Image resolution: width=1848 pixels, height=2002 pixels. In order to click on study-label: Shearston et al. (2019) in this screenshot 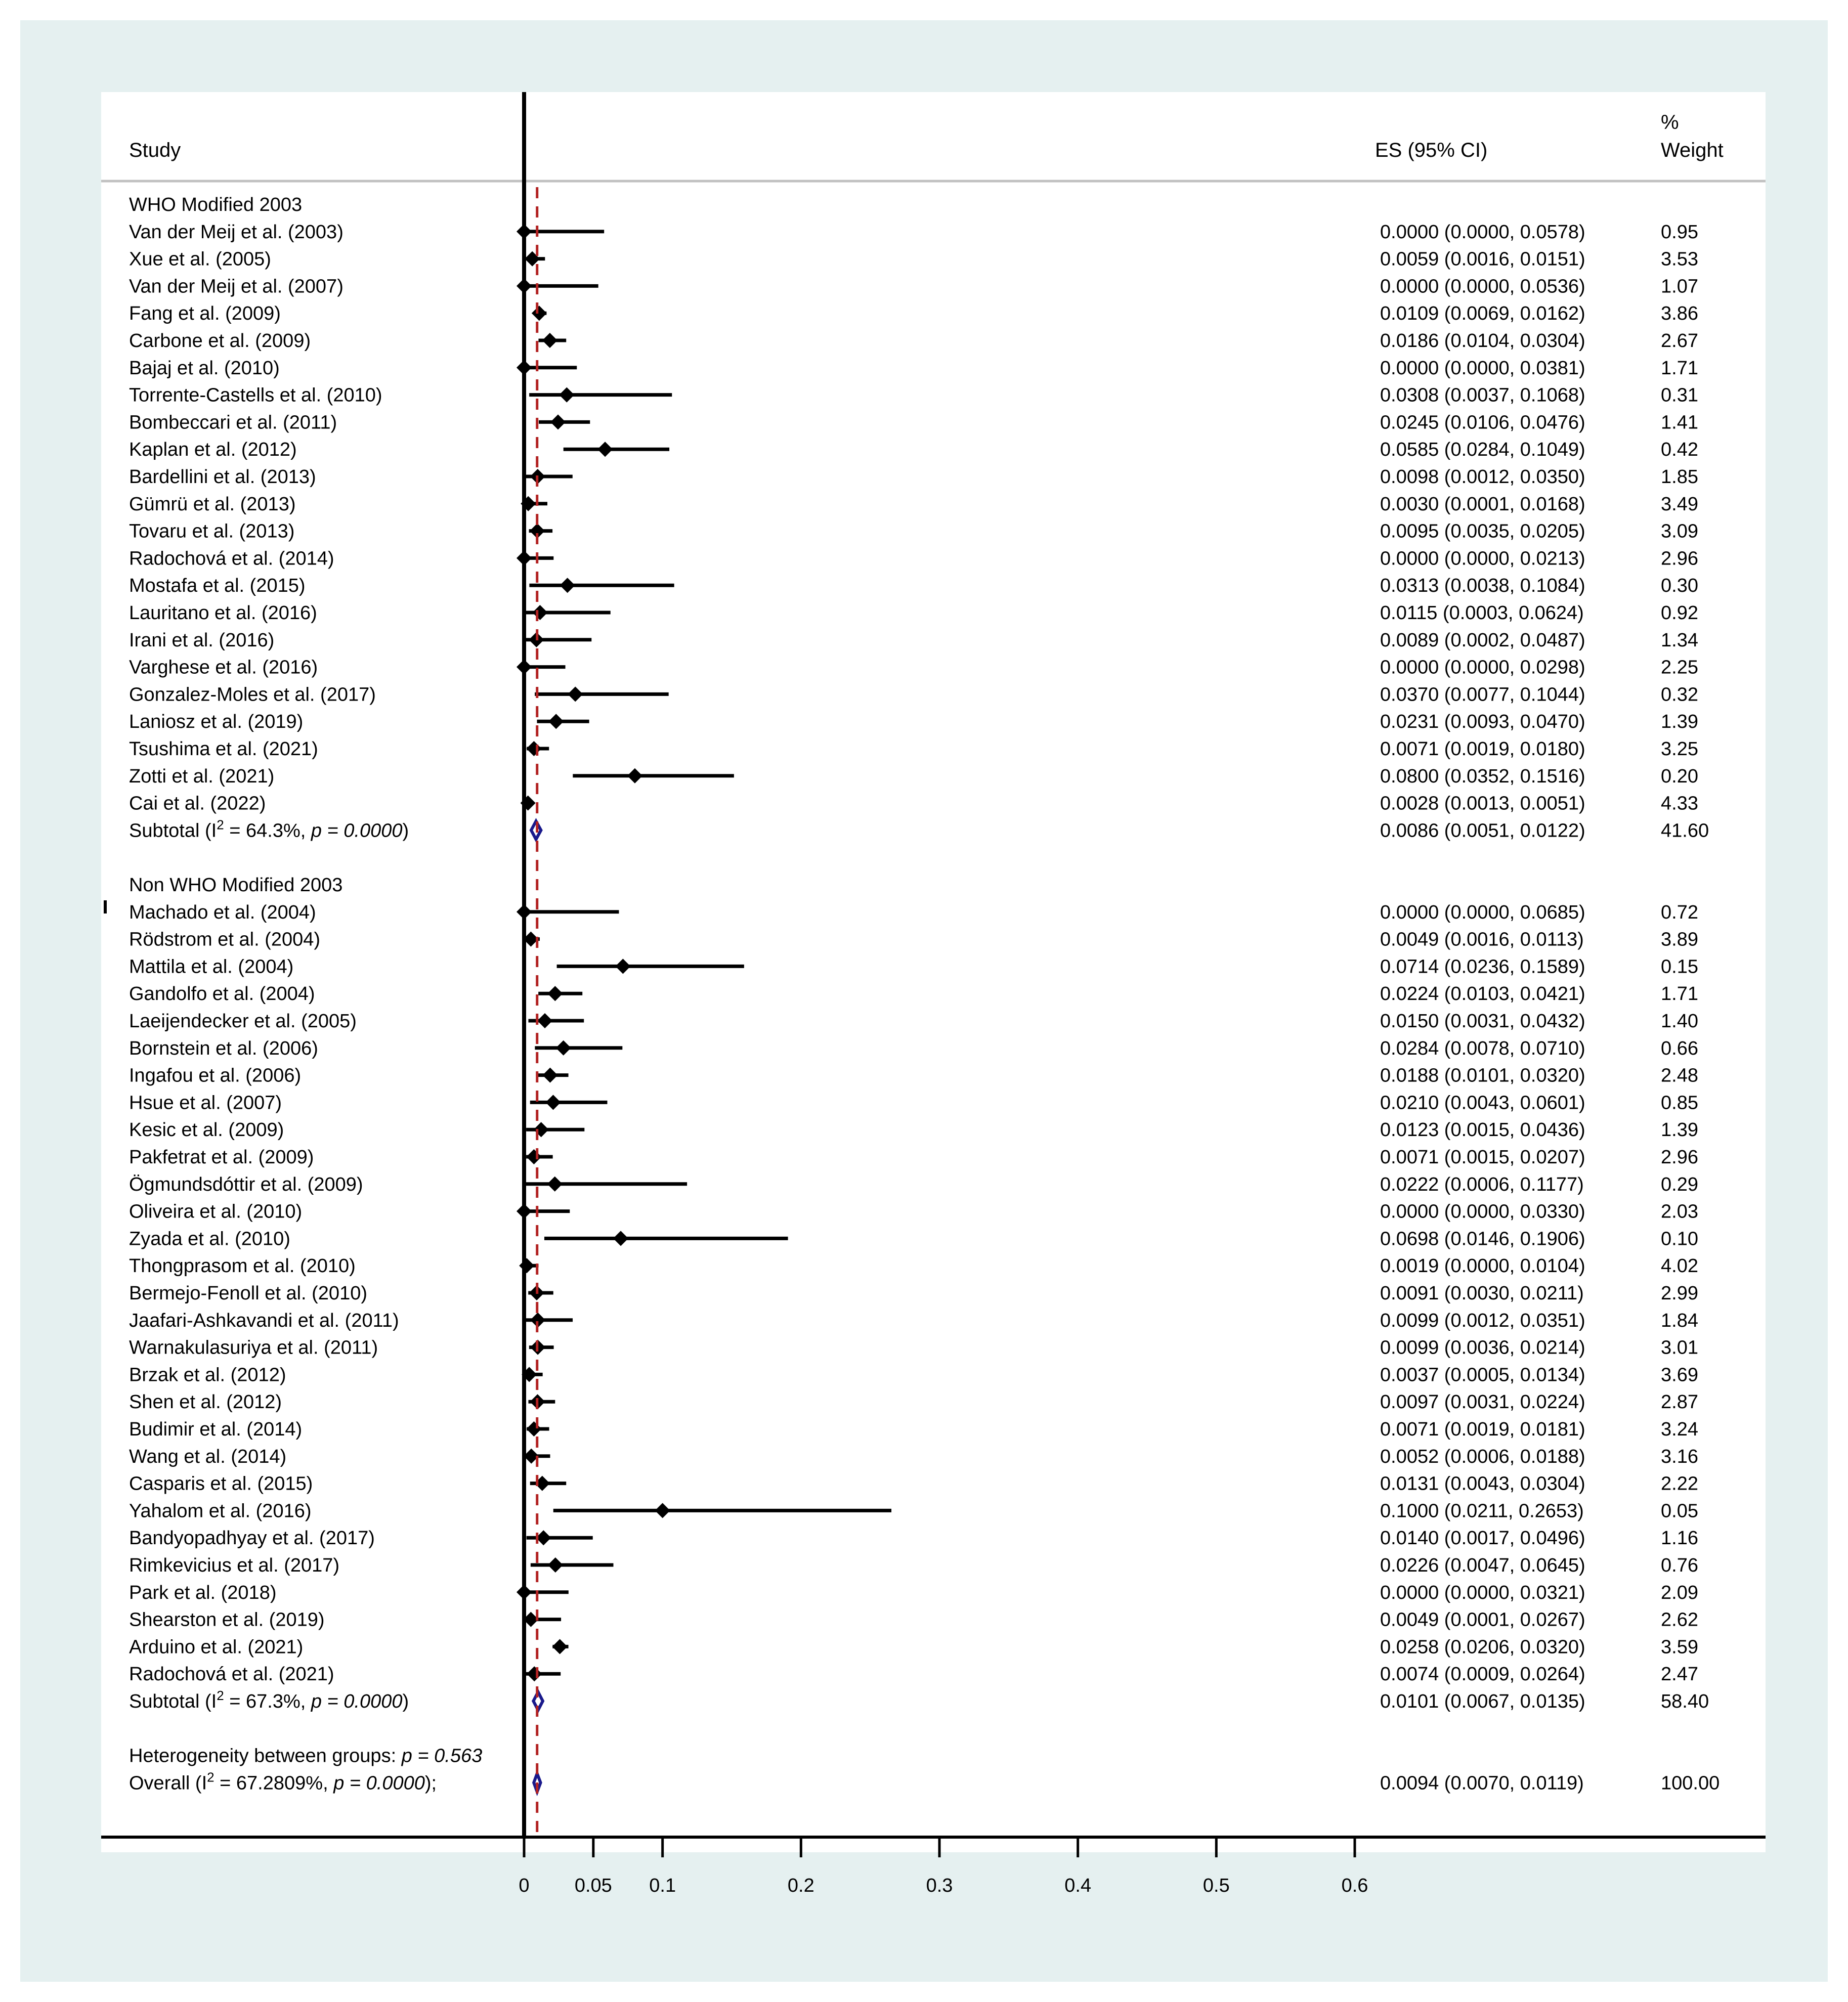, I will do `click(227, 1620)`.